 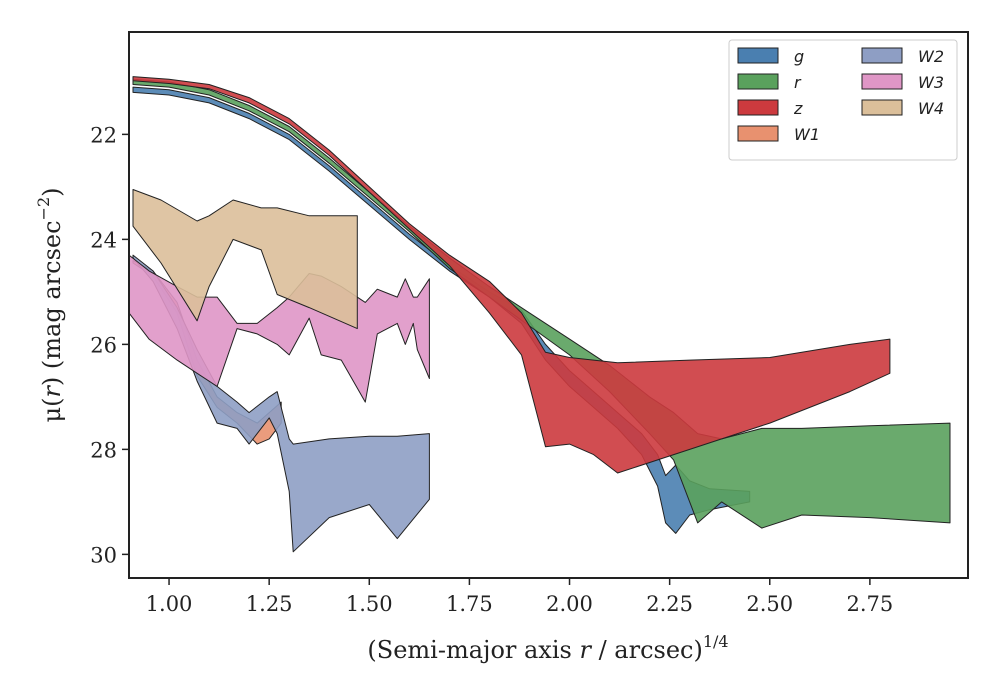 What do you see at coordinates (169, 604) in the screenshot?
I see `x-tick-label: 1.00` at bounding box center [169, 604].